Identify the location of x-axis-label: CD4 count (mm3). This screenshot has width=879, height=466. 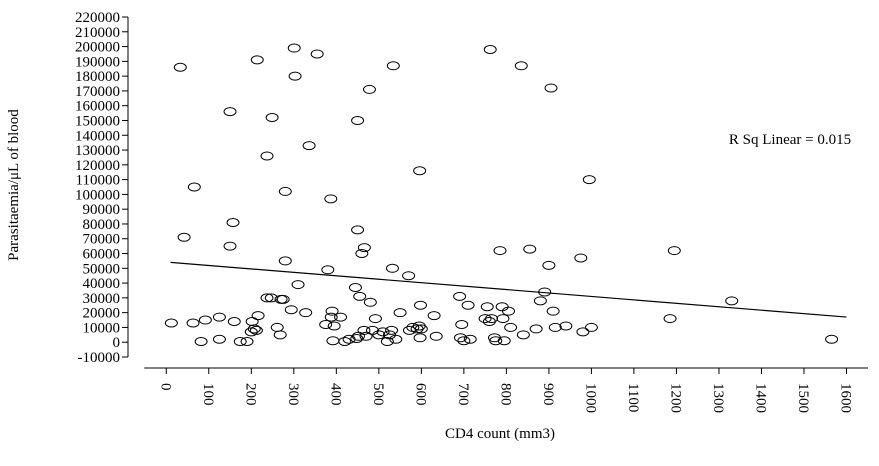
(500, 434).